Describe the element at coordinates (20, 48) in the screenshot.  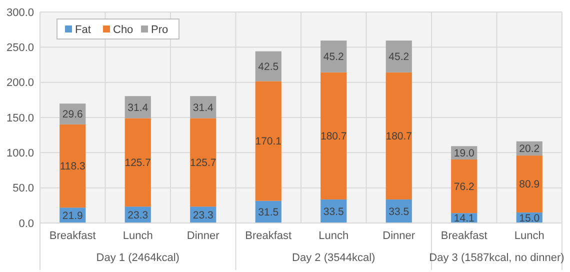
I see `y-tick-label: 250.0` at that location.